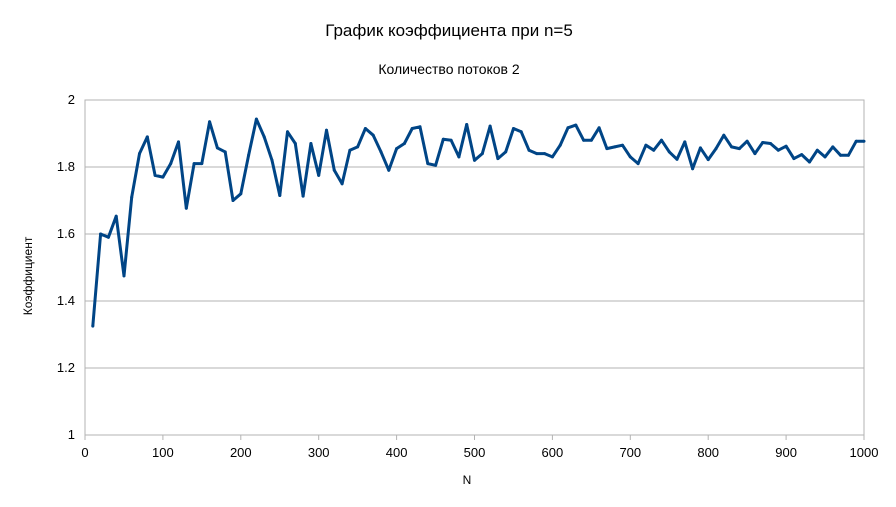 This screenshot has height=507, width=896. I want to click on y-tick-label: 1.4, so click(66, 300).